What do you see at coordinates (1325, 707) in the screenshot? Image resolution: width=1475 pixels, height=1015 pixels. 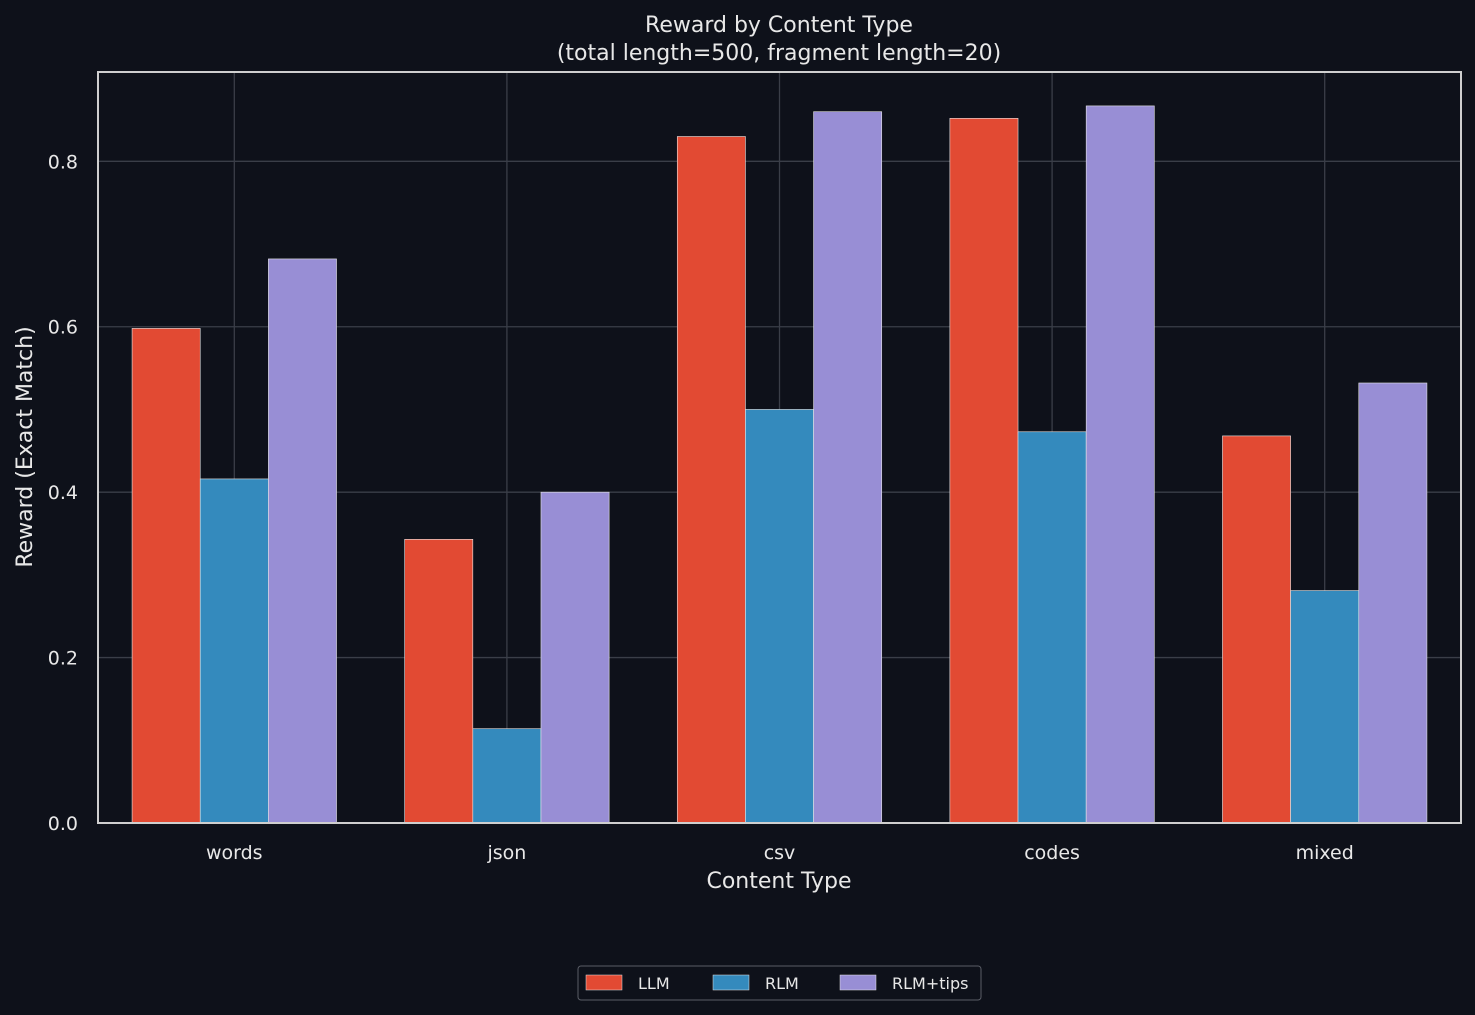 I see `bar-rlm-mixed` at bounding box center [1325, 707].